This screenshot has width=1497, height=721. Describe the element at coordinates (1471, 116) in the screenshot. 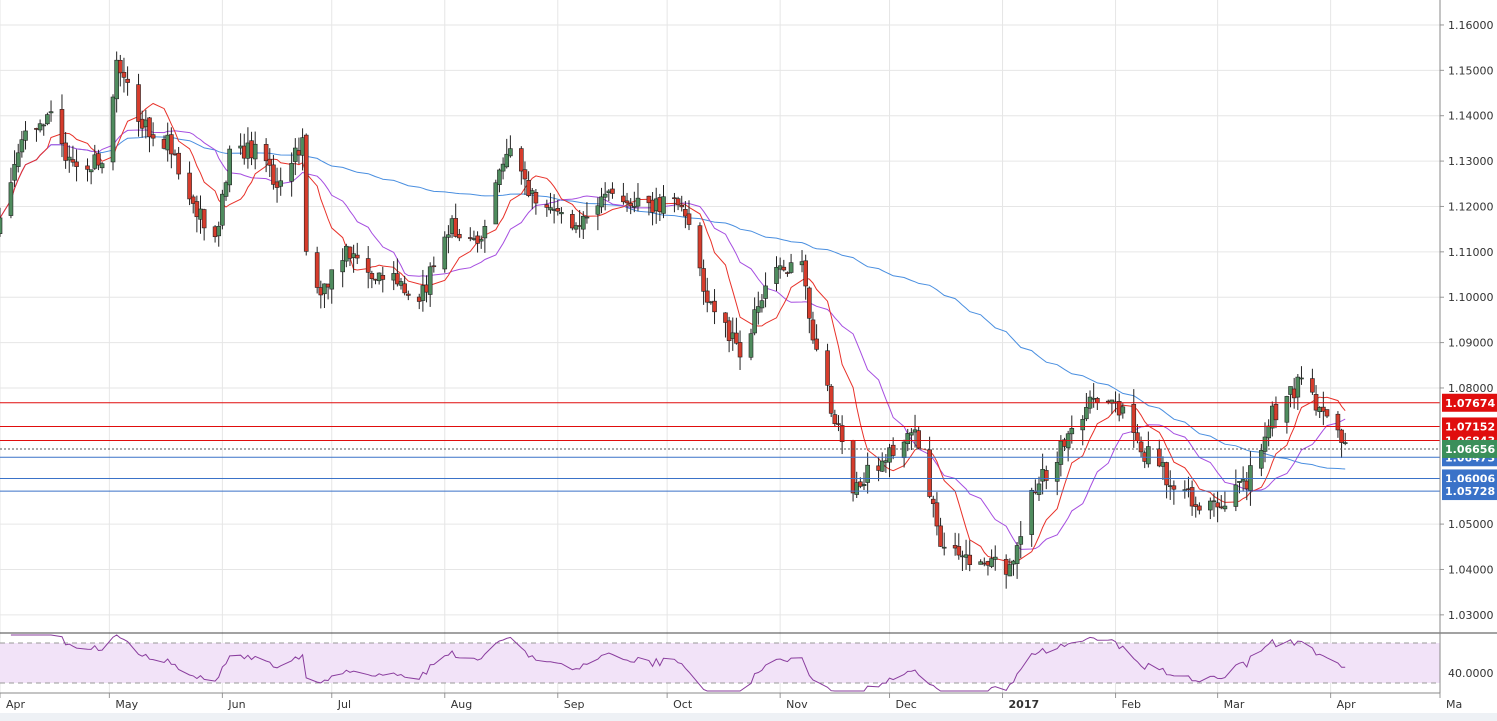

I see `y-tick-label: 1.14000` at that location.